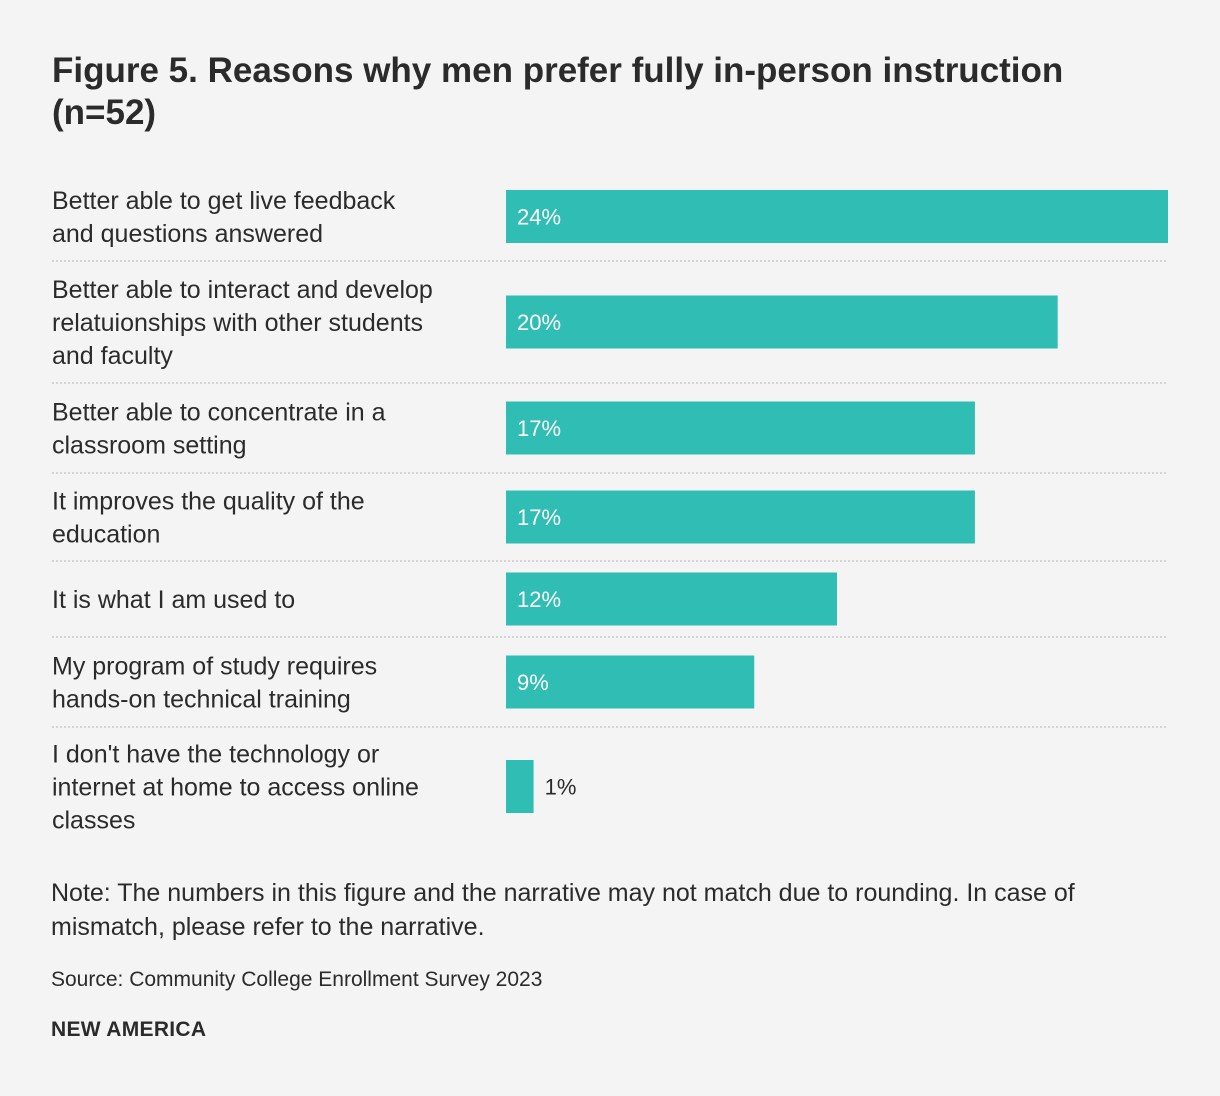 This screenshot has height=1096, width=1220. I want to click on category-label-line: classroom setting, so click(149, 446).